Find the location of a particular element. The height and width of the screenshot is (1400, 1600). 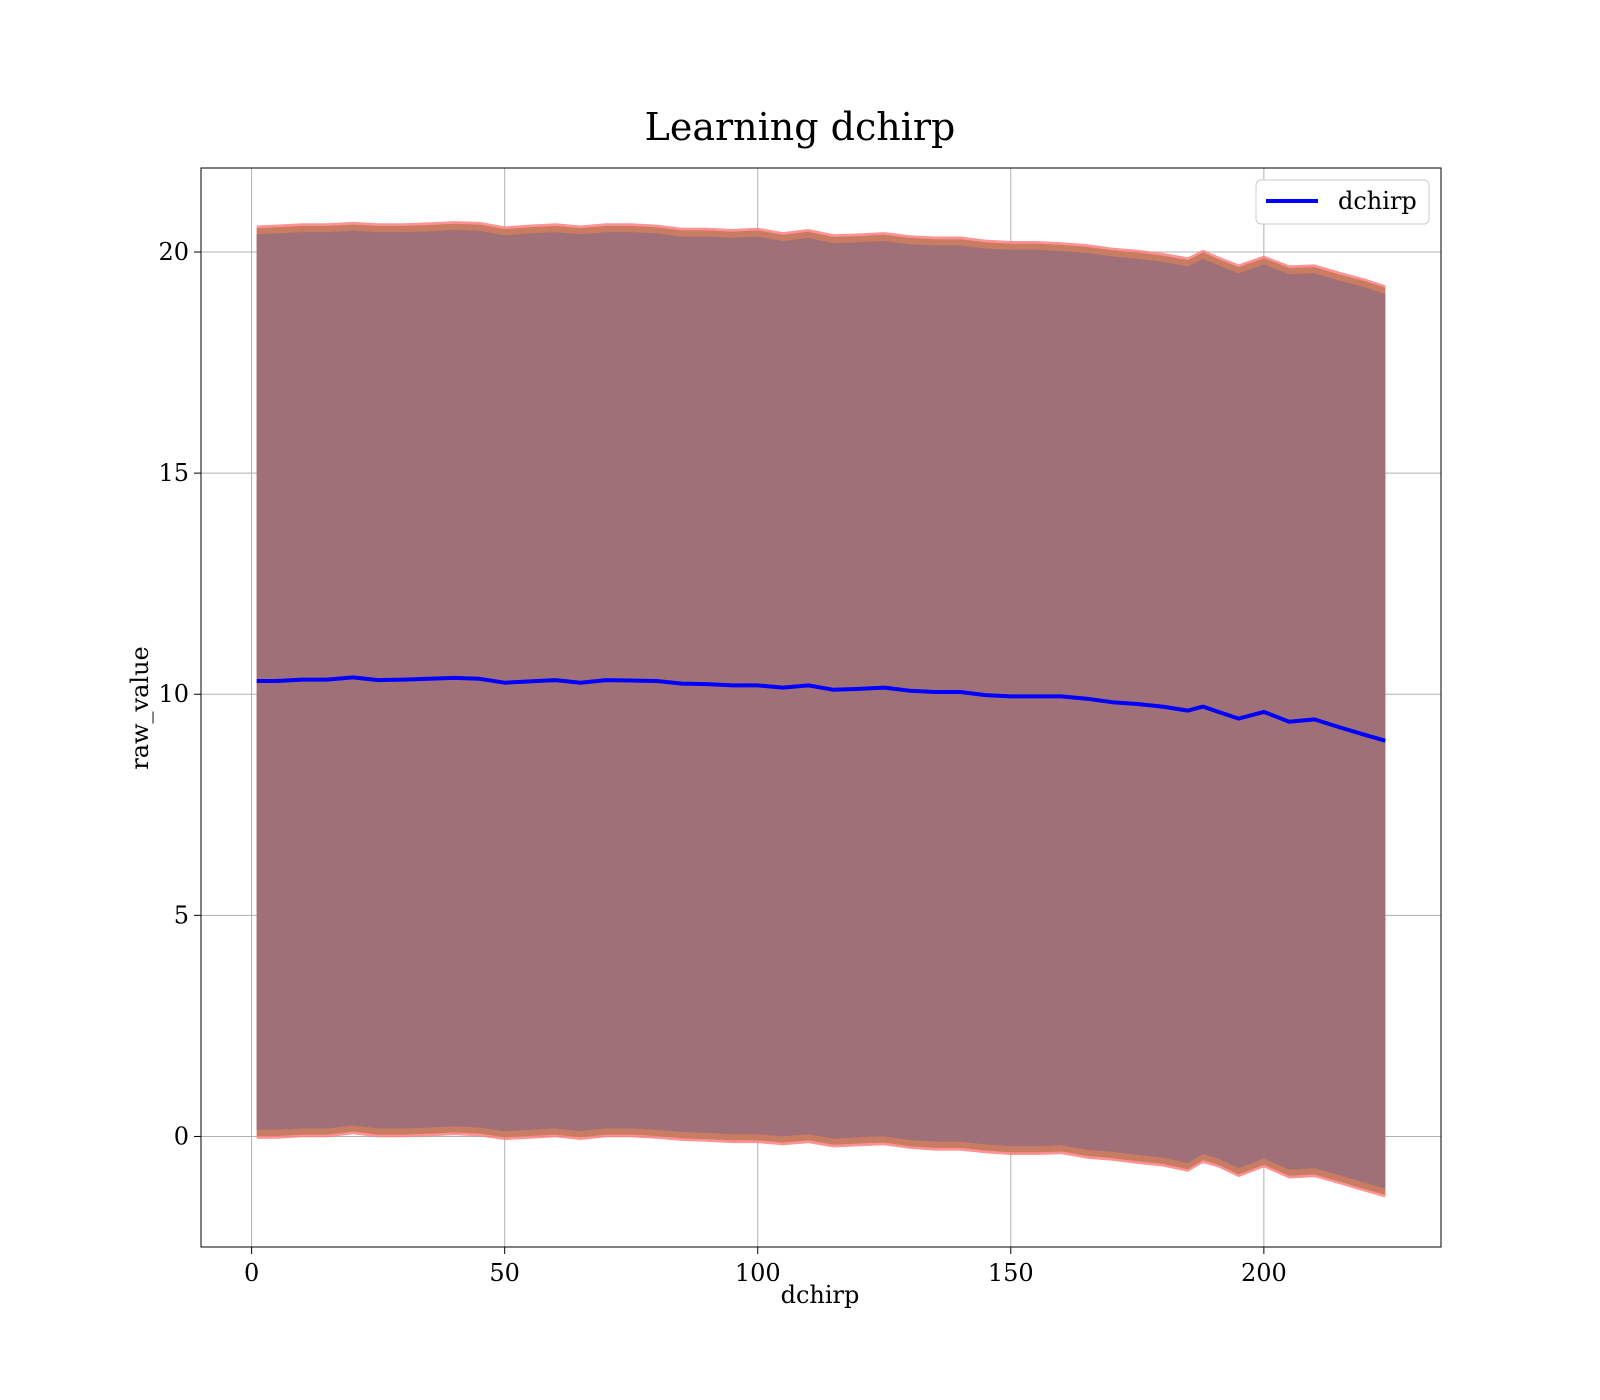

y-axis-ticks: 0 5 10 15 20 is located at coordinates (179, 694).